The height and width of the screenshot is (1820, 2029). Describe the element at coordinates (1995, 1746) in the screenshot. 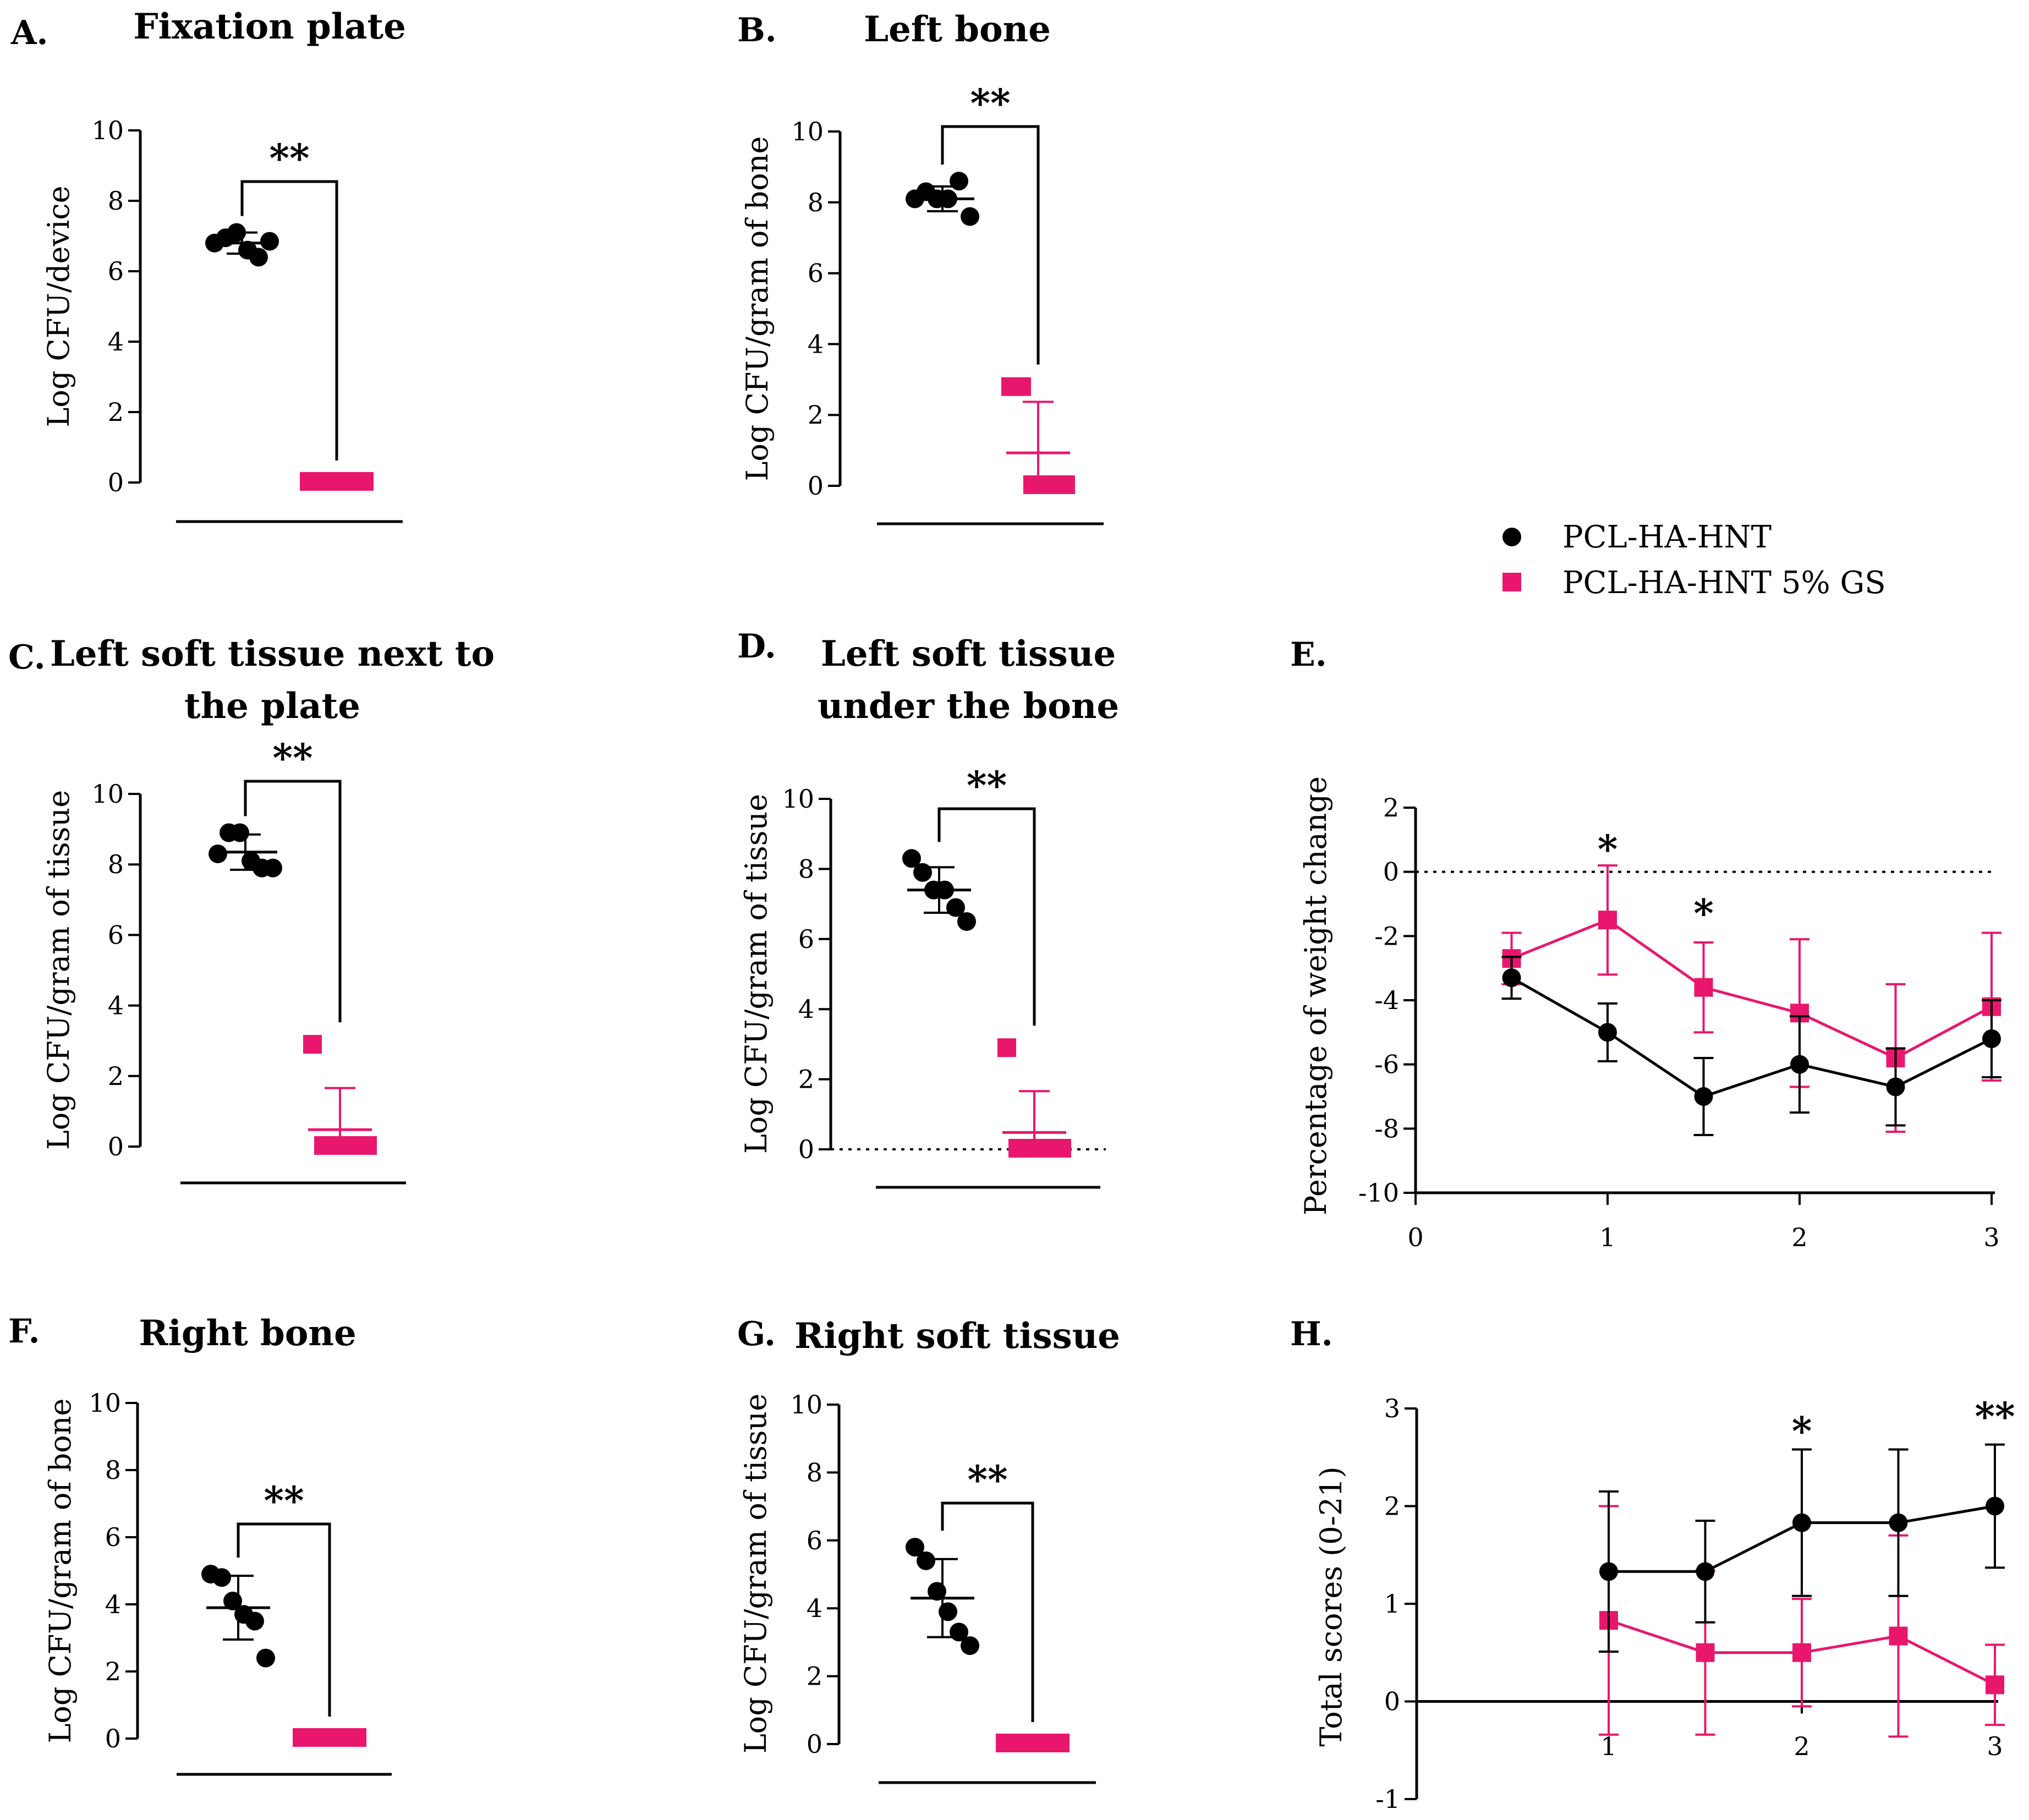

I see `x-tick-label: 3` at that location.